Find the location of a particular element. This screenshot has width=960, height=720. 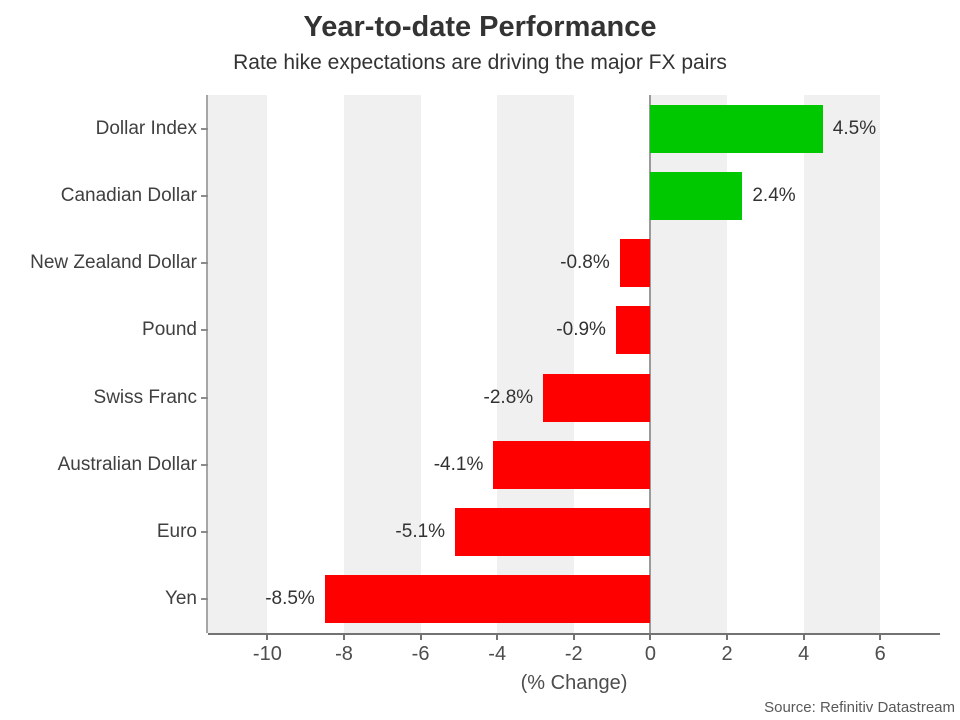

value-label-yen: -8.5% is located at coordinates (290, 599).